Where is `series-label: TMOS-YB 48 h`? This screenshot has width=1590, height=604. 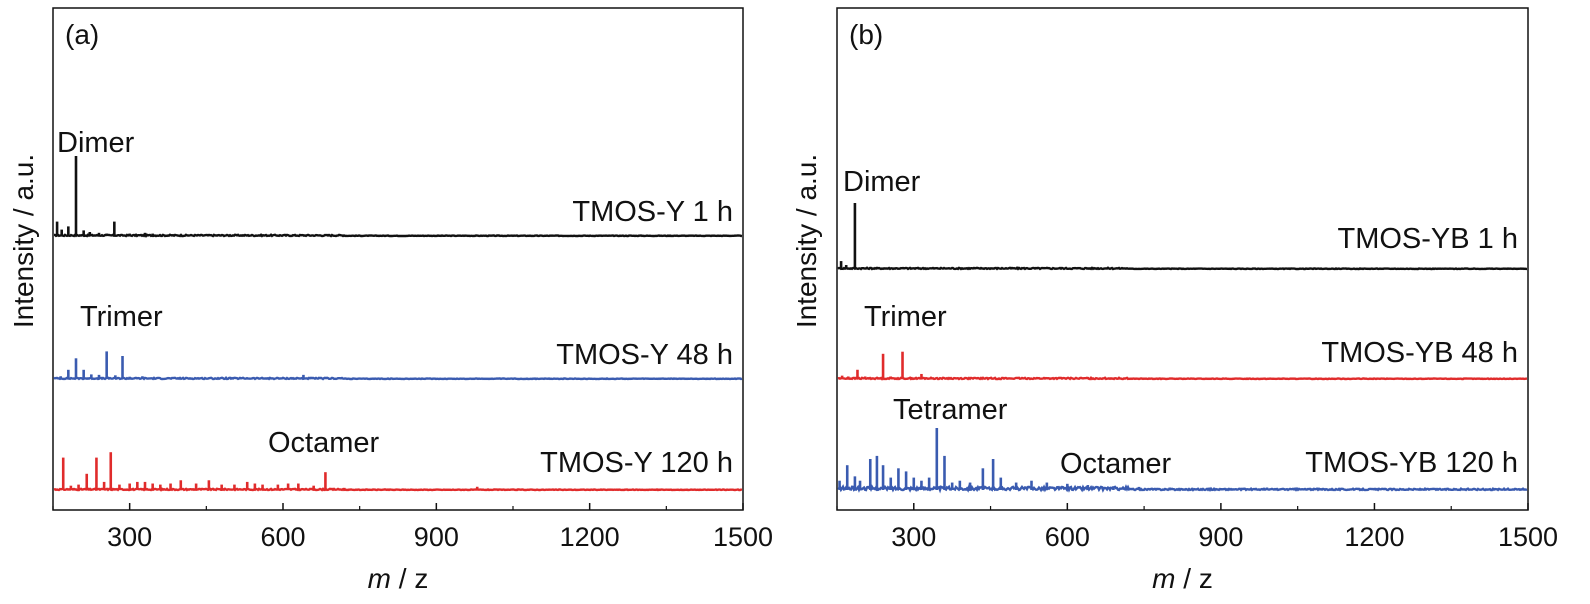
series-label: TMOS-YB 48 h is located at coordinates (1419, 353).